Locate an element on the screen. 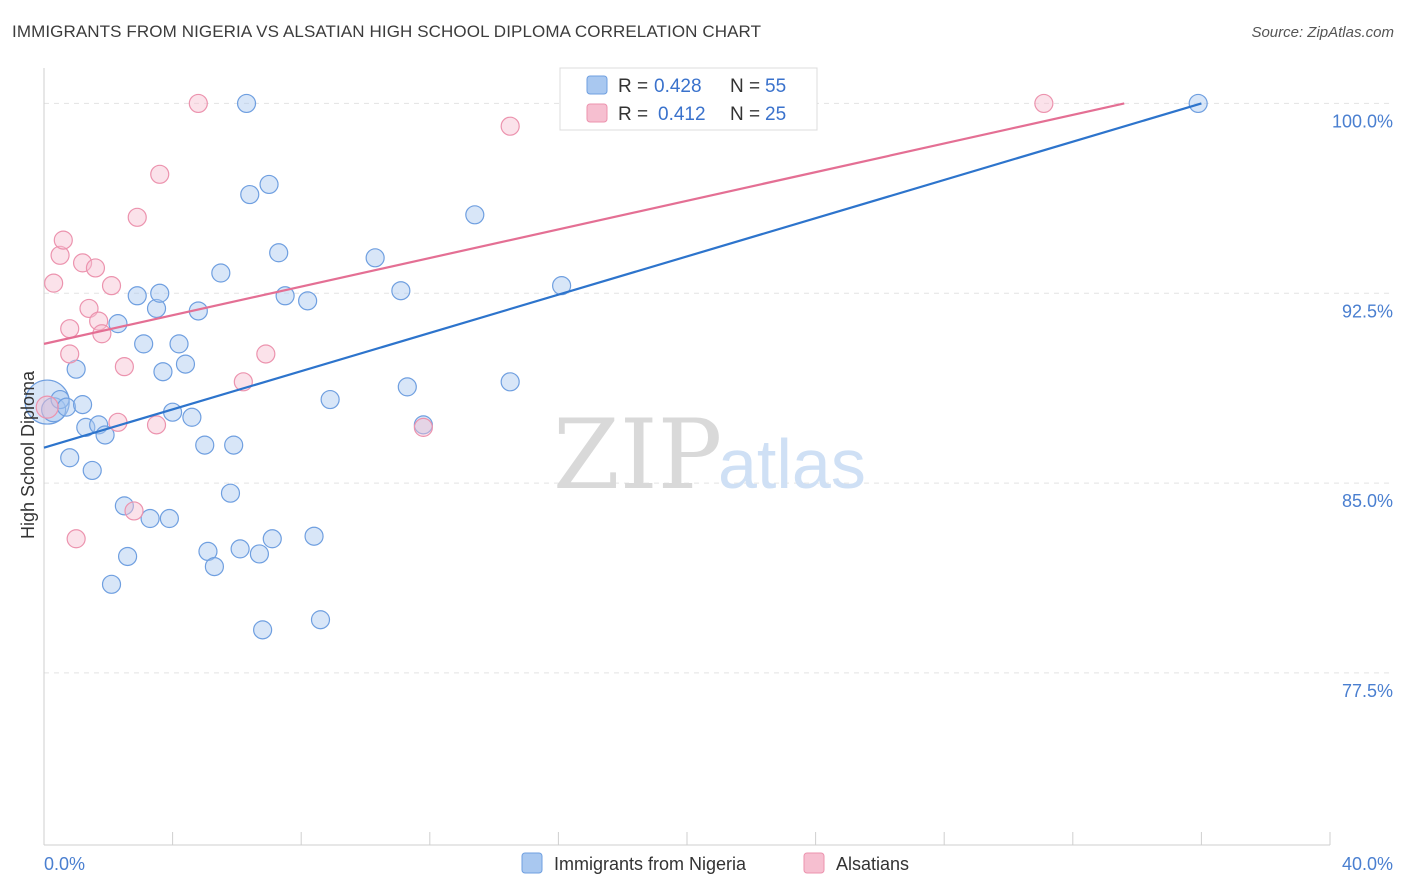 Image resolution: width=1406 pixels, height=892 pixels. y-tick-label-2: 85.0% is located at coordinates (1367, 501).